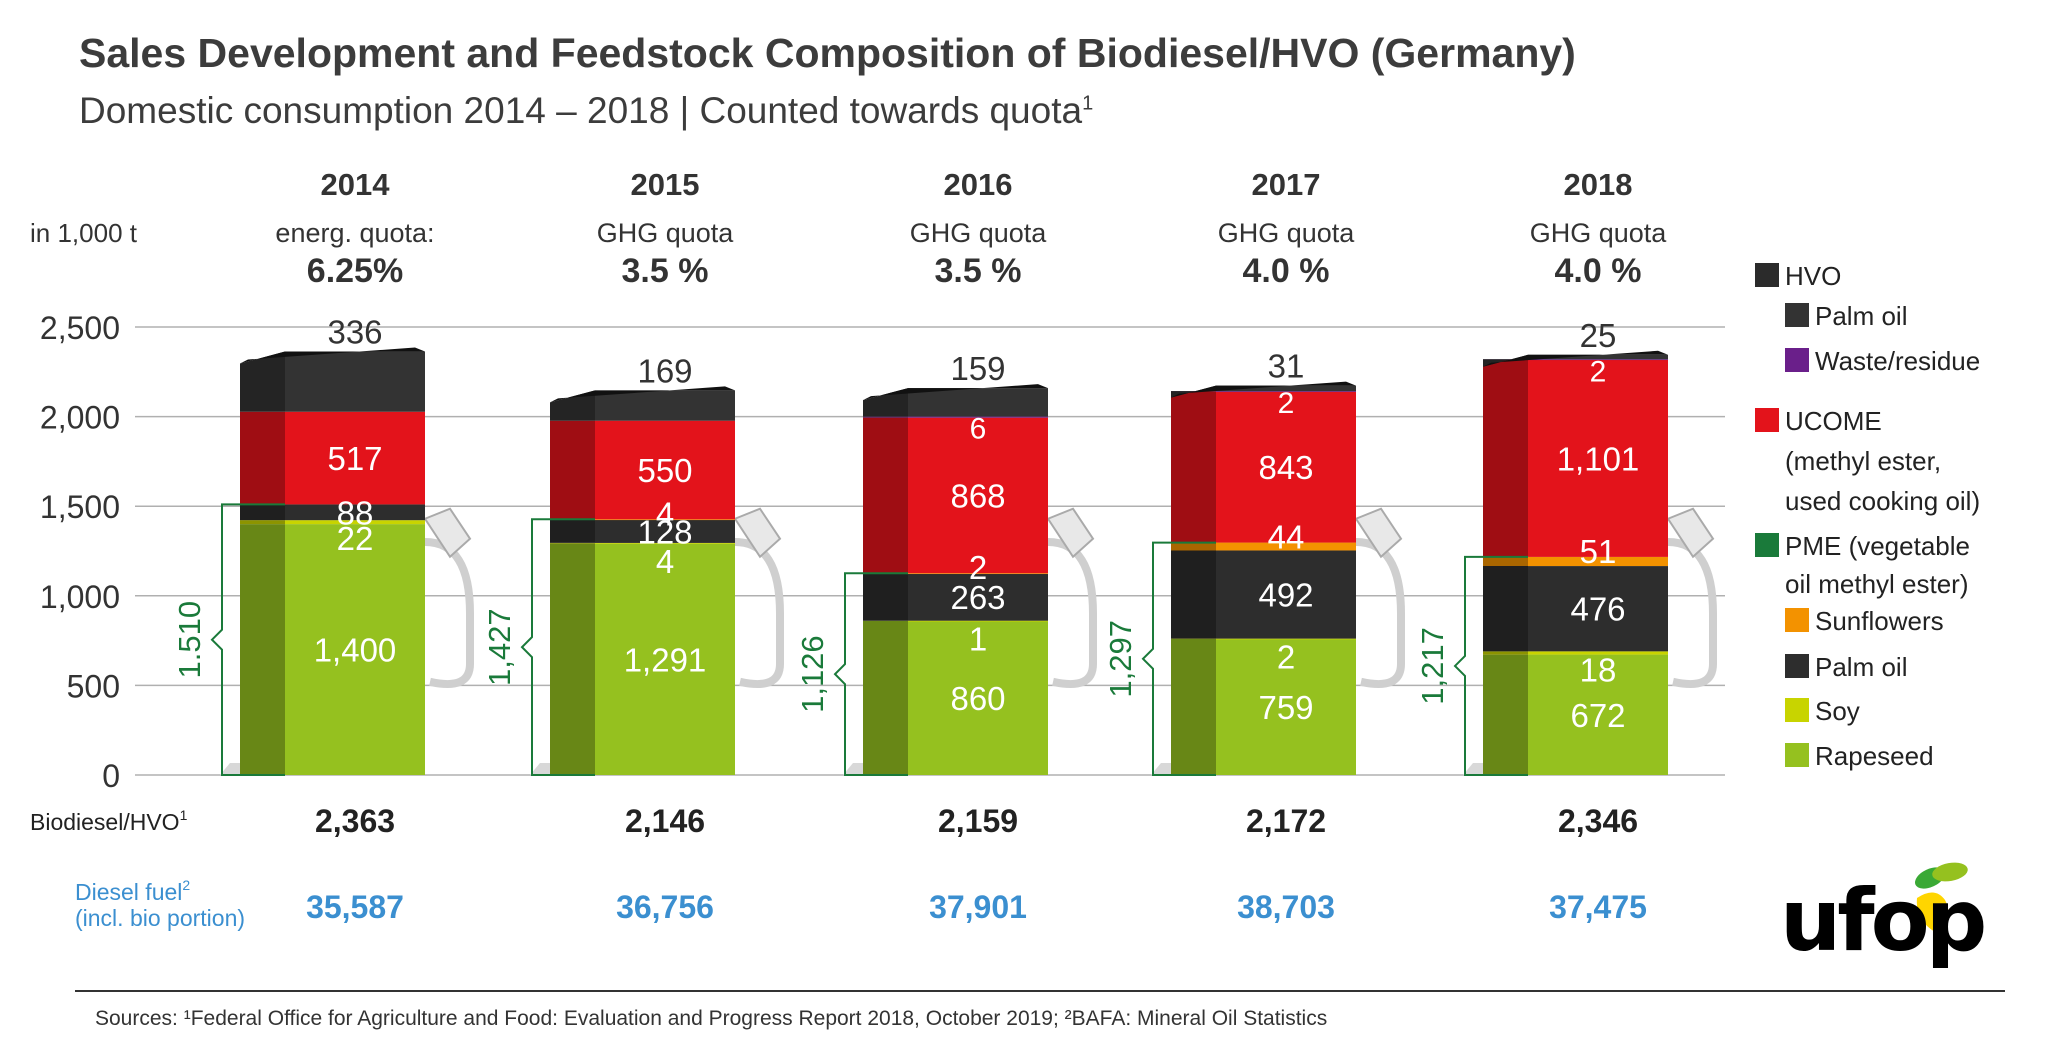  I want to click on legend-ucome-label: UCOME, so click(1833, 421).